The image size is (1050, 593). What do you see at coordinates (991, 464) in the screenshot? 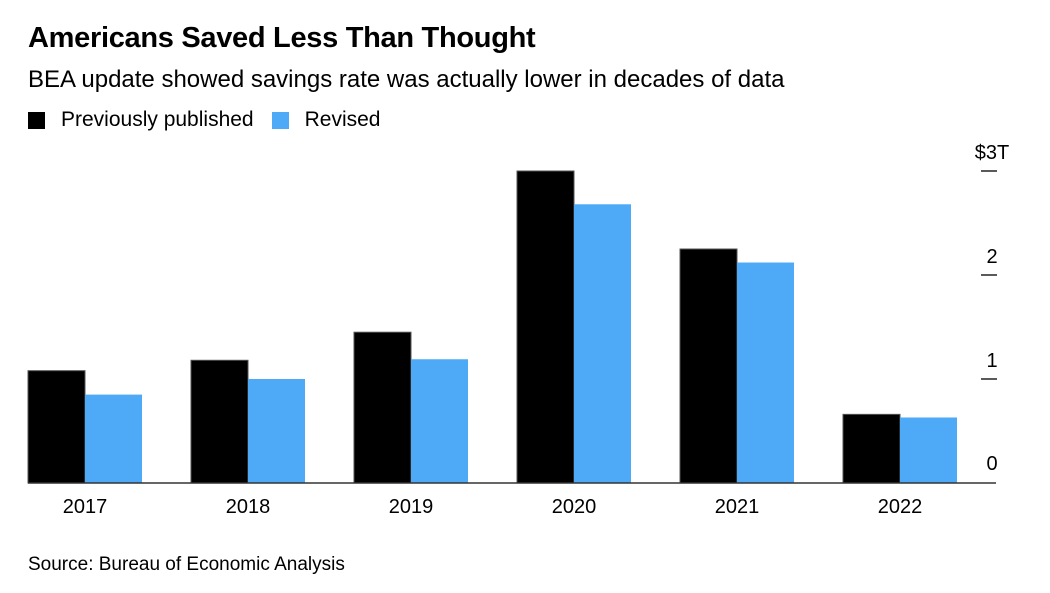
I see `y-tick-label-0: 0` at bounding box center [991, 464].